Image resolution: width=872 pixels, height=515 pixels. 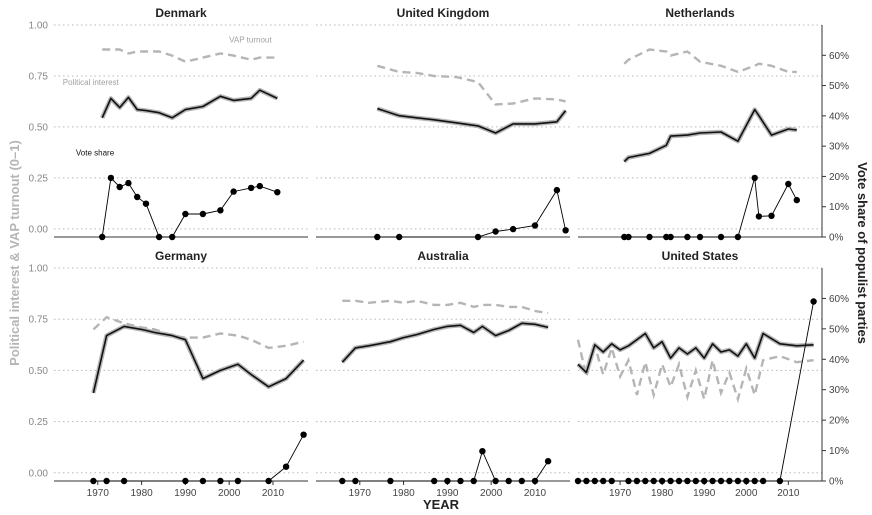 What do you see at coordinates (700, 13) in the screenshot?
I see `panel-title: Netherlands` at bounding box center [700, 13].